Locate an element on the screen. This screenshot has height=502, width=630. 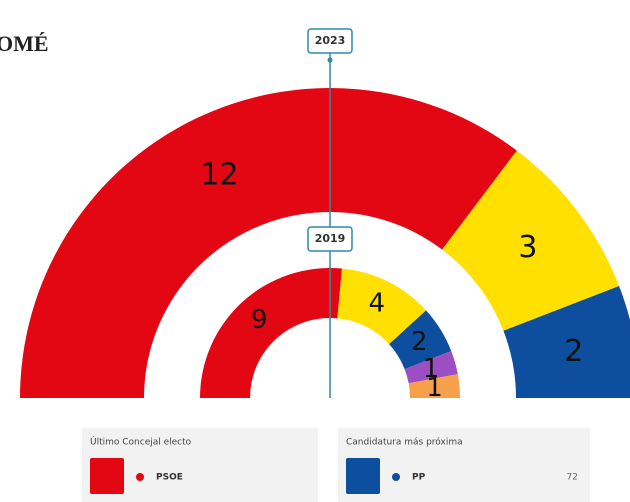
title: OMÉ is located at coordinates (24, 43).